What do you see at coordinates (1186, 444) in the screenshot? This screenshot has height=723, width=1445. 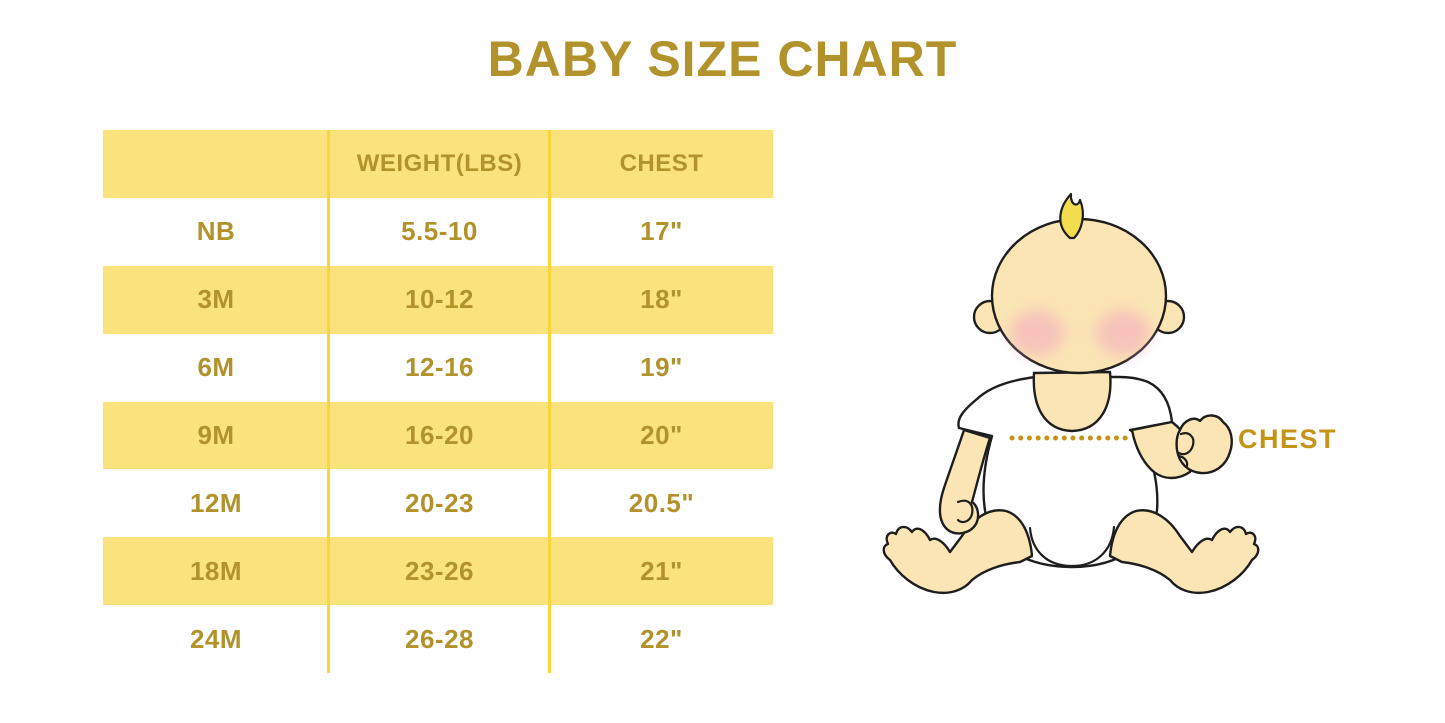 I see `baby-thumb-curl` at bounding box center [1186, 444].